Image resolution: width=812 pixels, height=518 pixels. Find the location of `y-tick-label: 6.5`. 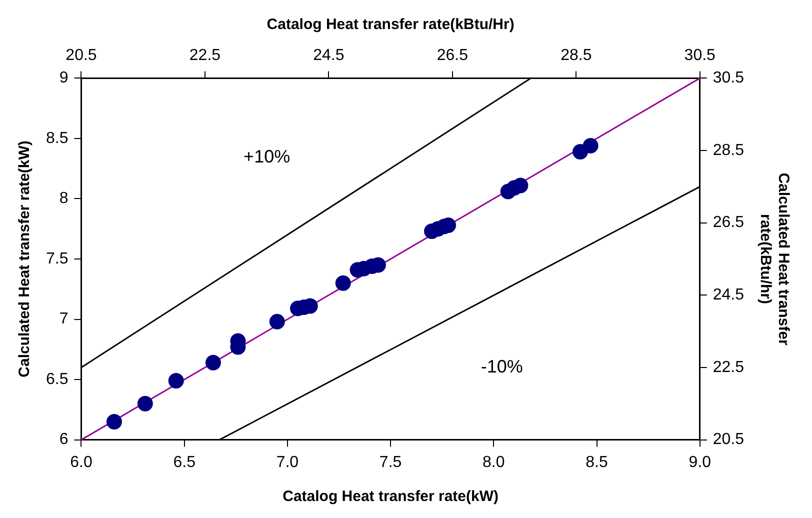

y-tick-label: 6.5 is located at coordinates (57, 379).